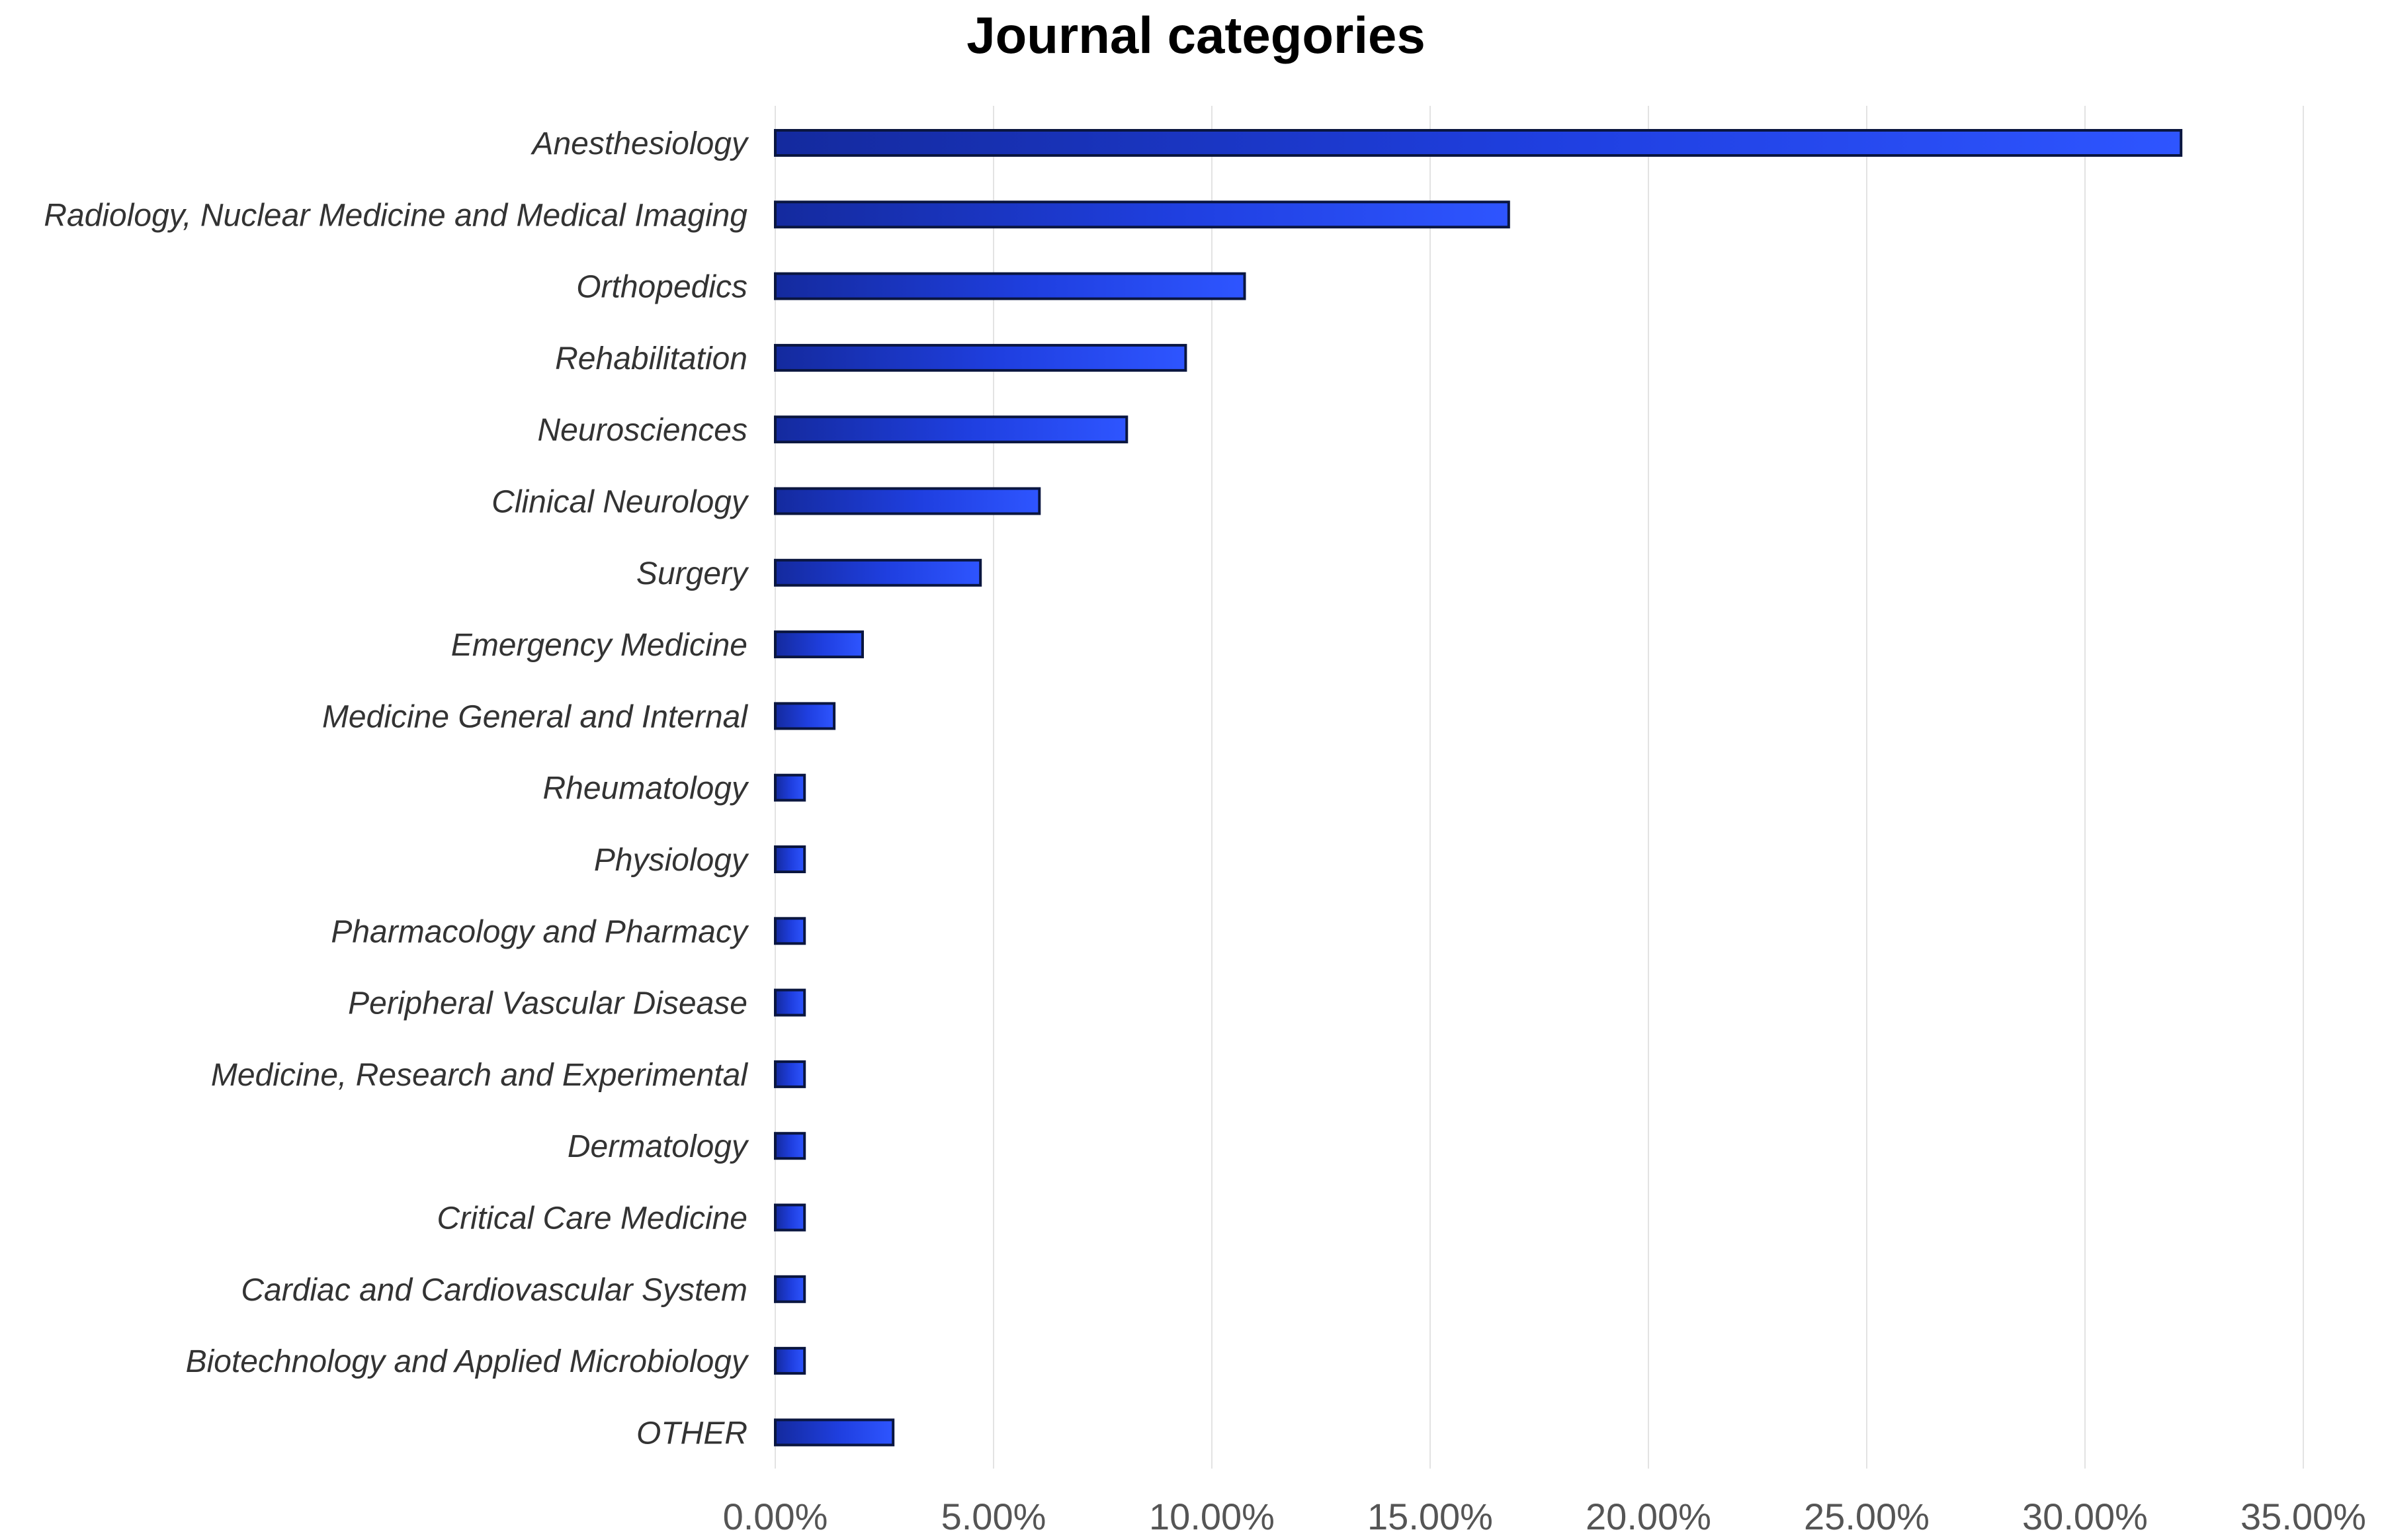 The width and height of the screenshot is (2384, 1540). I want to click on category-label: Critical Care Medicine, so click(592, 1218).